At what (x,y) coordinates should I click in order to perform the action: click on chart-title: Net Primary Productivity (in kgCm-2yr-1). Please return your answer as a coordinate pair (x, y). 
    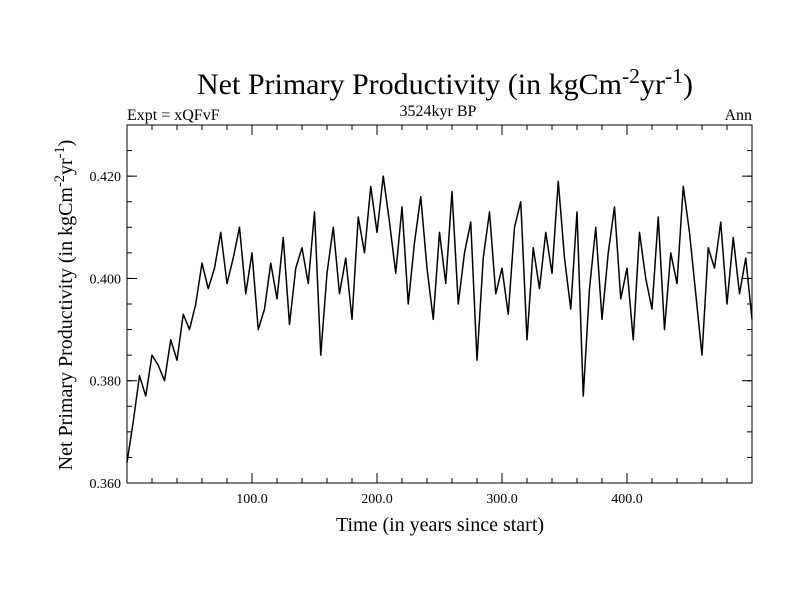
    Looking at the image, I should click on (445, 82).